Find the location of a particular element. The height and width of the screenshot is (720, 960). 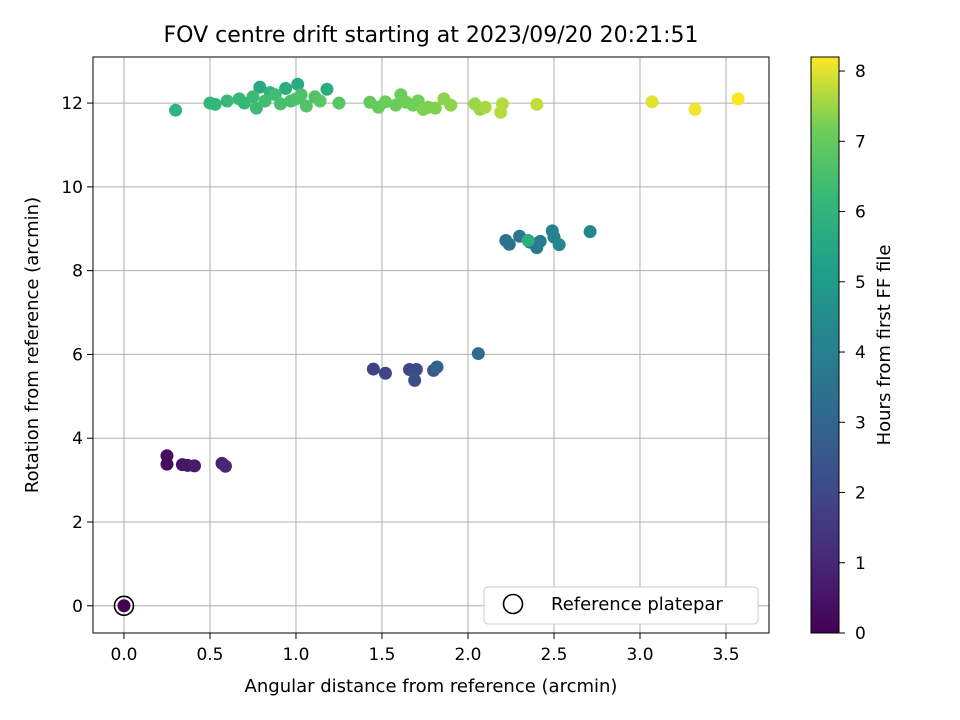

x-tick-label: 1.0 is located at coordinates (295, 655).